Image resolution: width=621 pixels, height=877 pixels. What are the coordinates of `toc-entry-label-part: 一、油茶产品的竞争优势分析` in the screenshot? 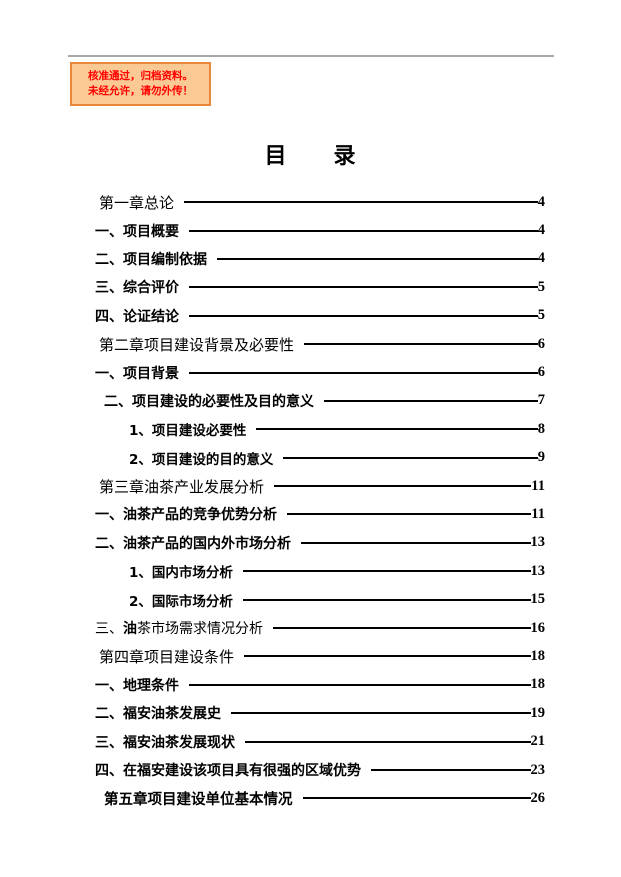 It's located at (186, 515).